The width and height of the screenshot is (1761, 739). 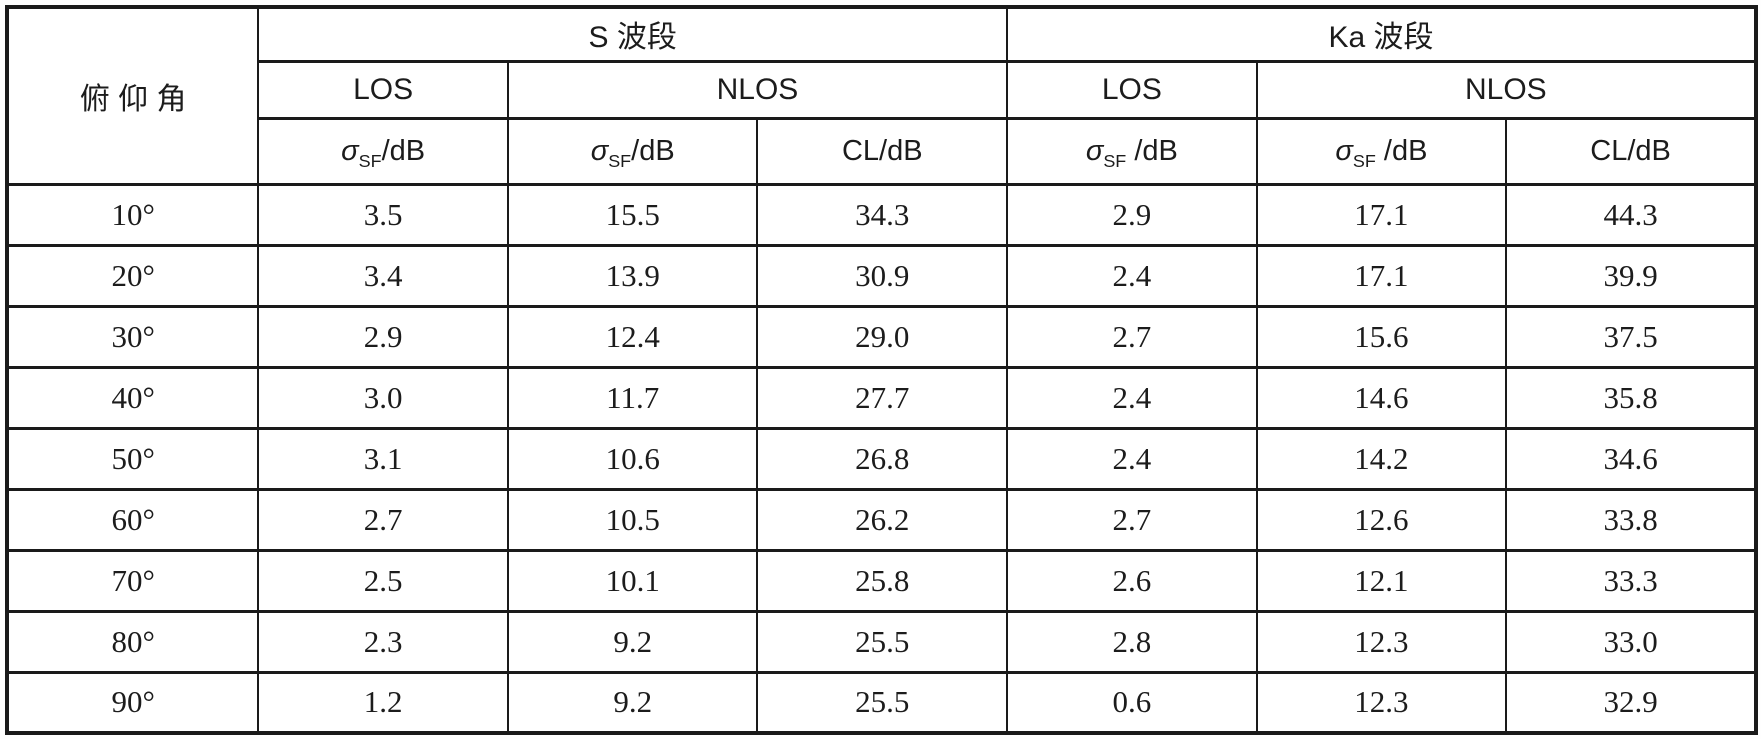 I want to click on value-cell: 1.2, so click(x=383, y=702).